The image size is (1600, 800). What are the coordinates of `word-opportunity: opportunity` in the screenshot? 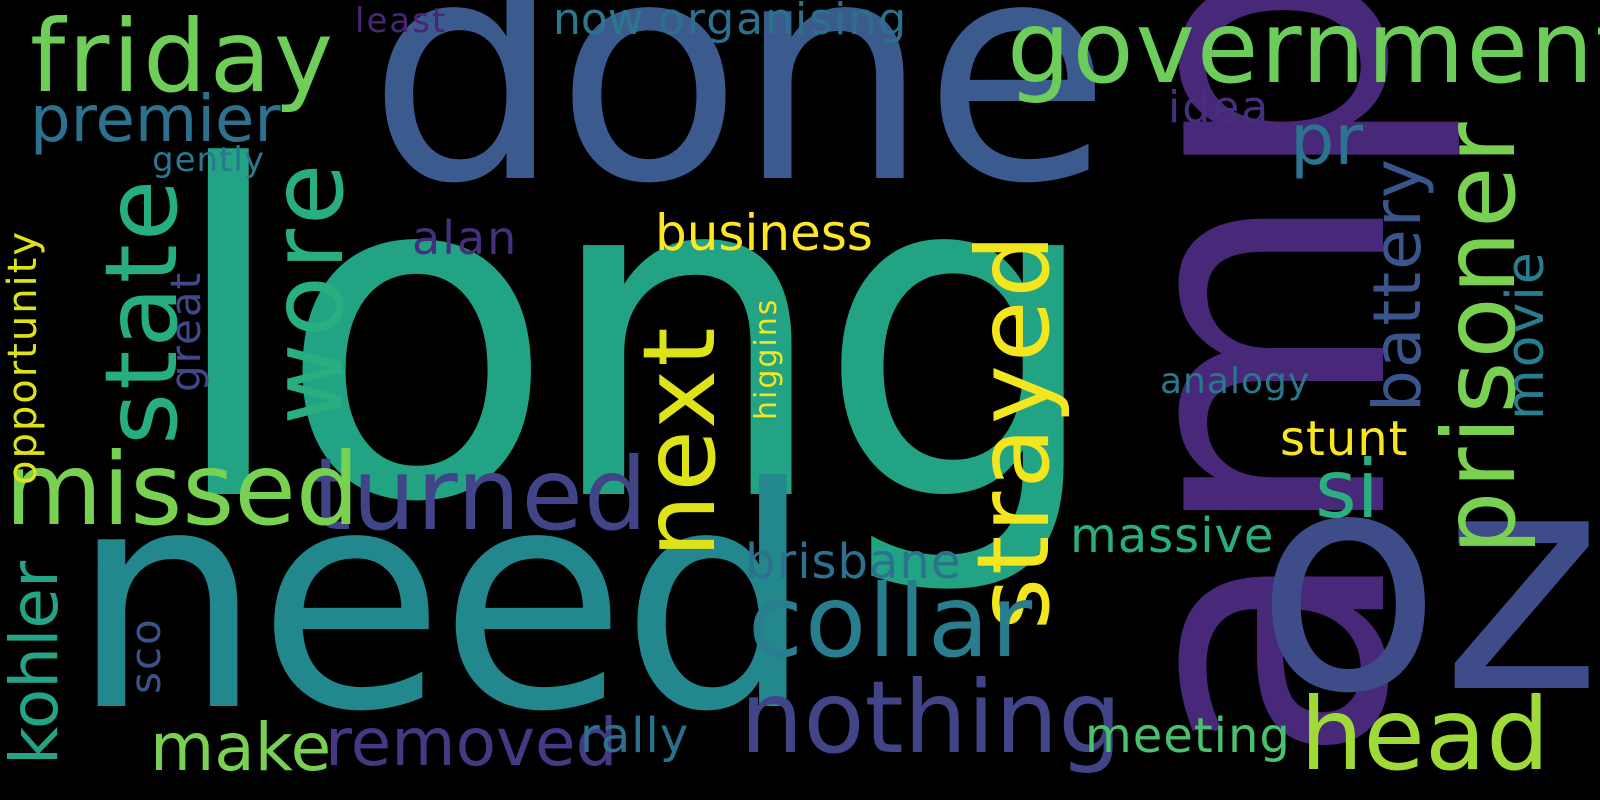 It's located at (23, 357).